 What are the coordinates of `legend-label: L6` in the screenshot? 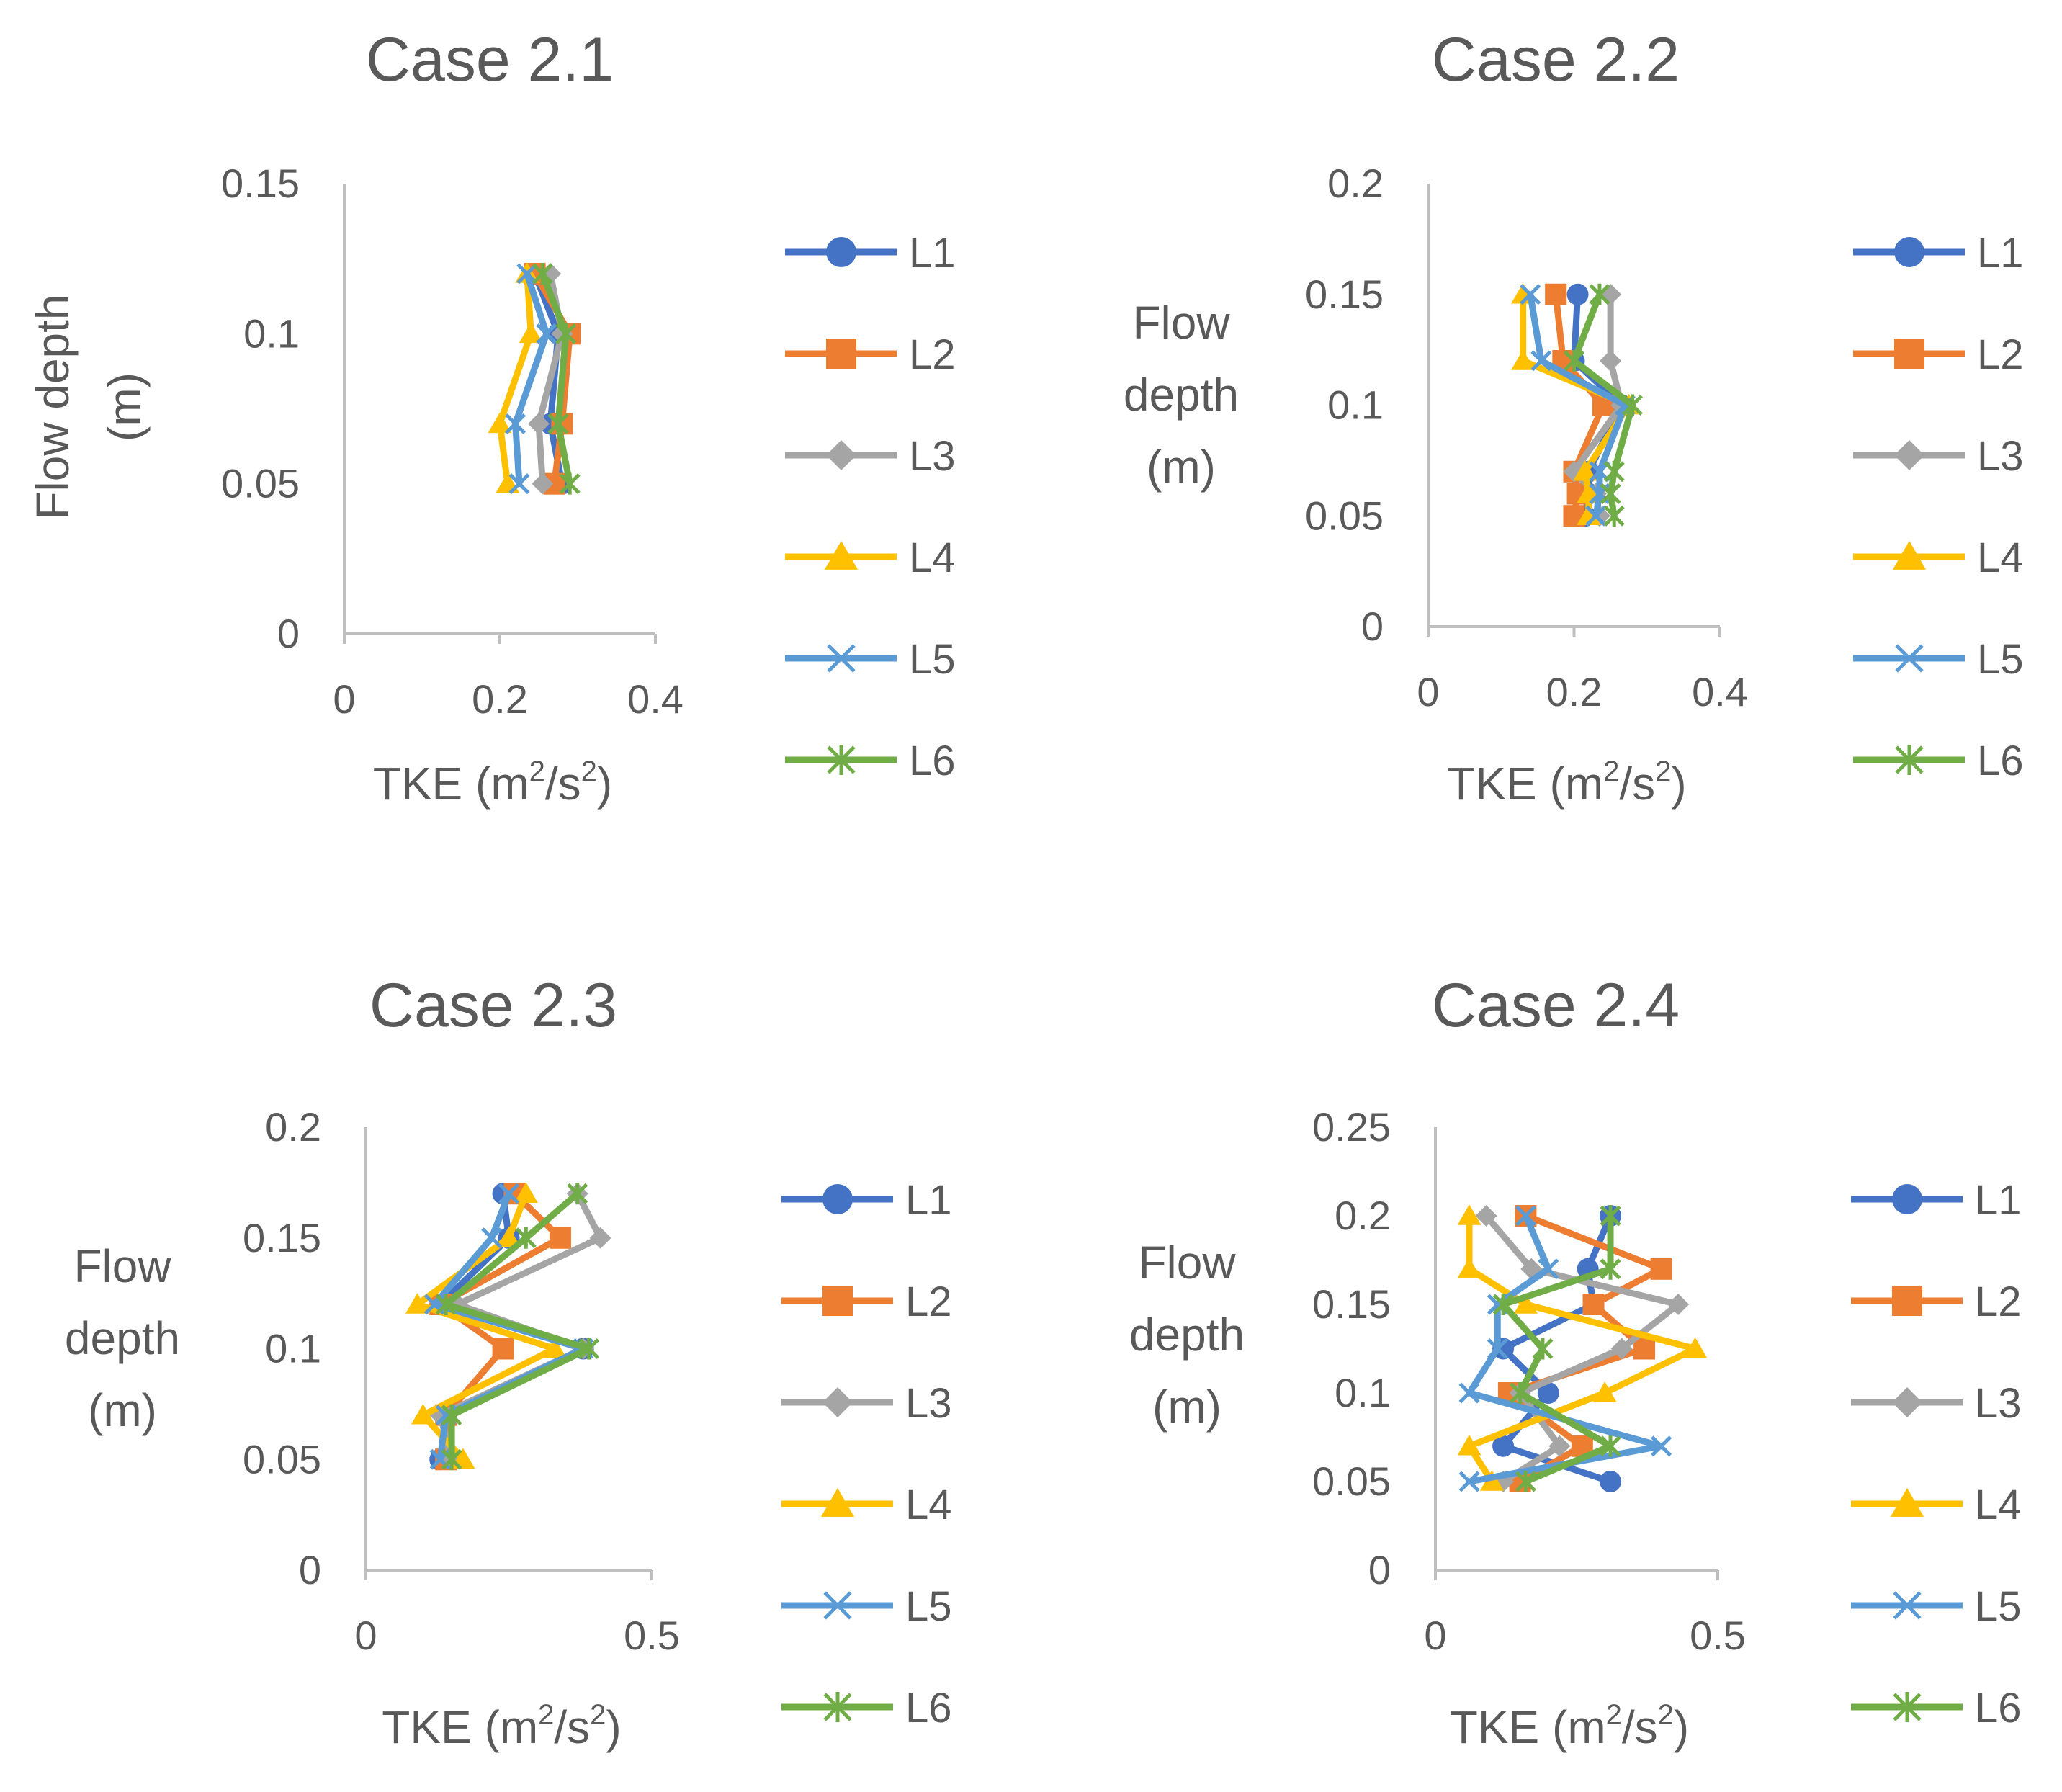 It's located at (2000, 761).